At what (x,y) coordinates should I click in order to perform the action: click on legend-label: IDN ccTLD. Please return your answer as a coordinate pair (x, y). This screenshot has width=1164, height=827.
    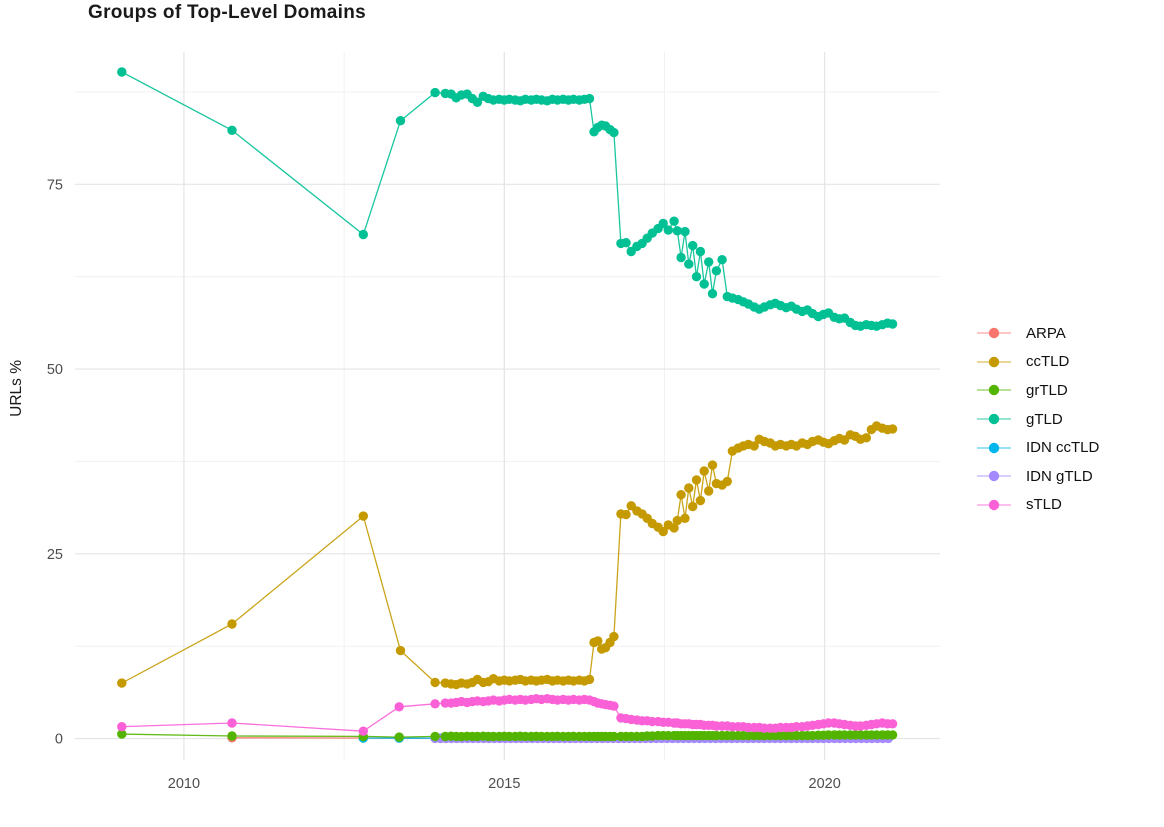
    Looking at the image, I should click on (1063, 448).